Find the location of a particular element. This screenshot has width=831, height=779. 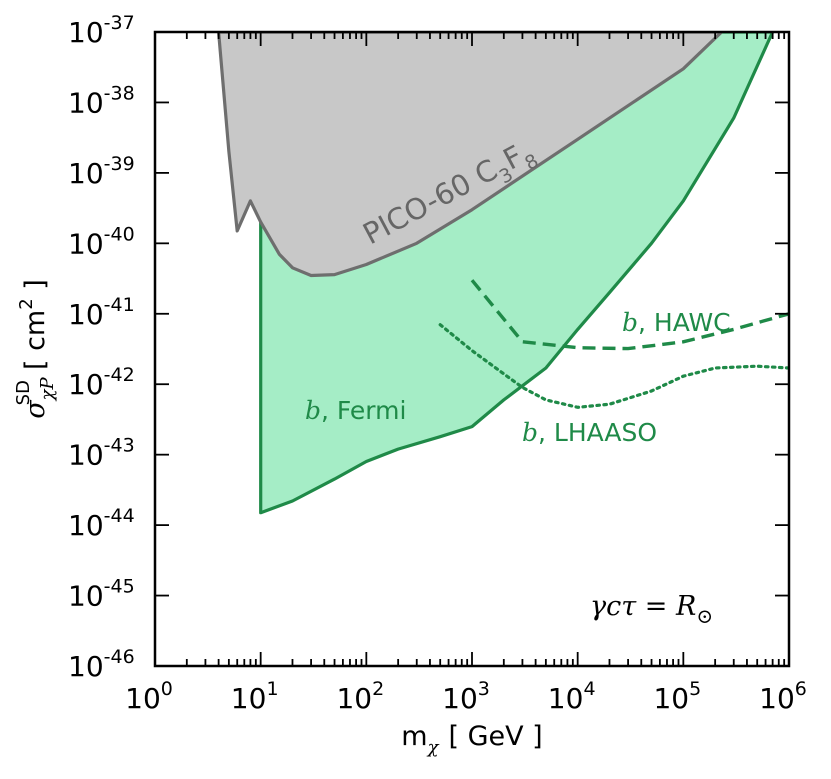

x-axis-label: mχ[ GeV ] is located at coordinates (471, 739).